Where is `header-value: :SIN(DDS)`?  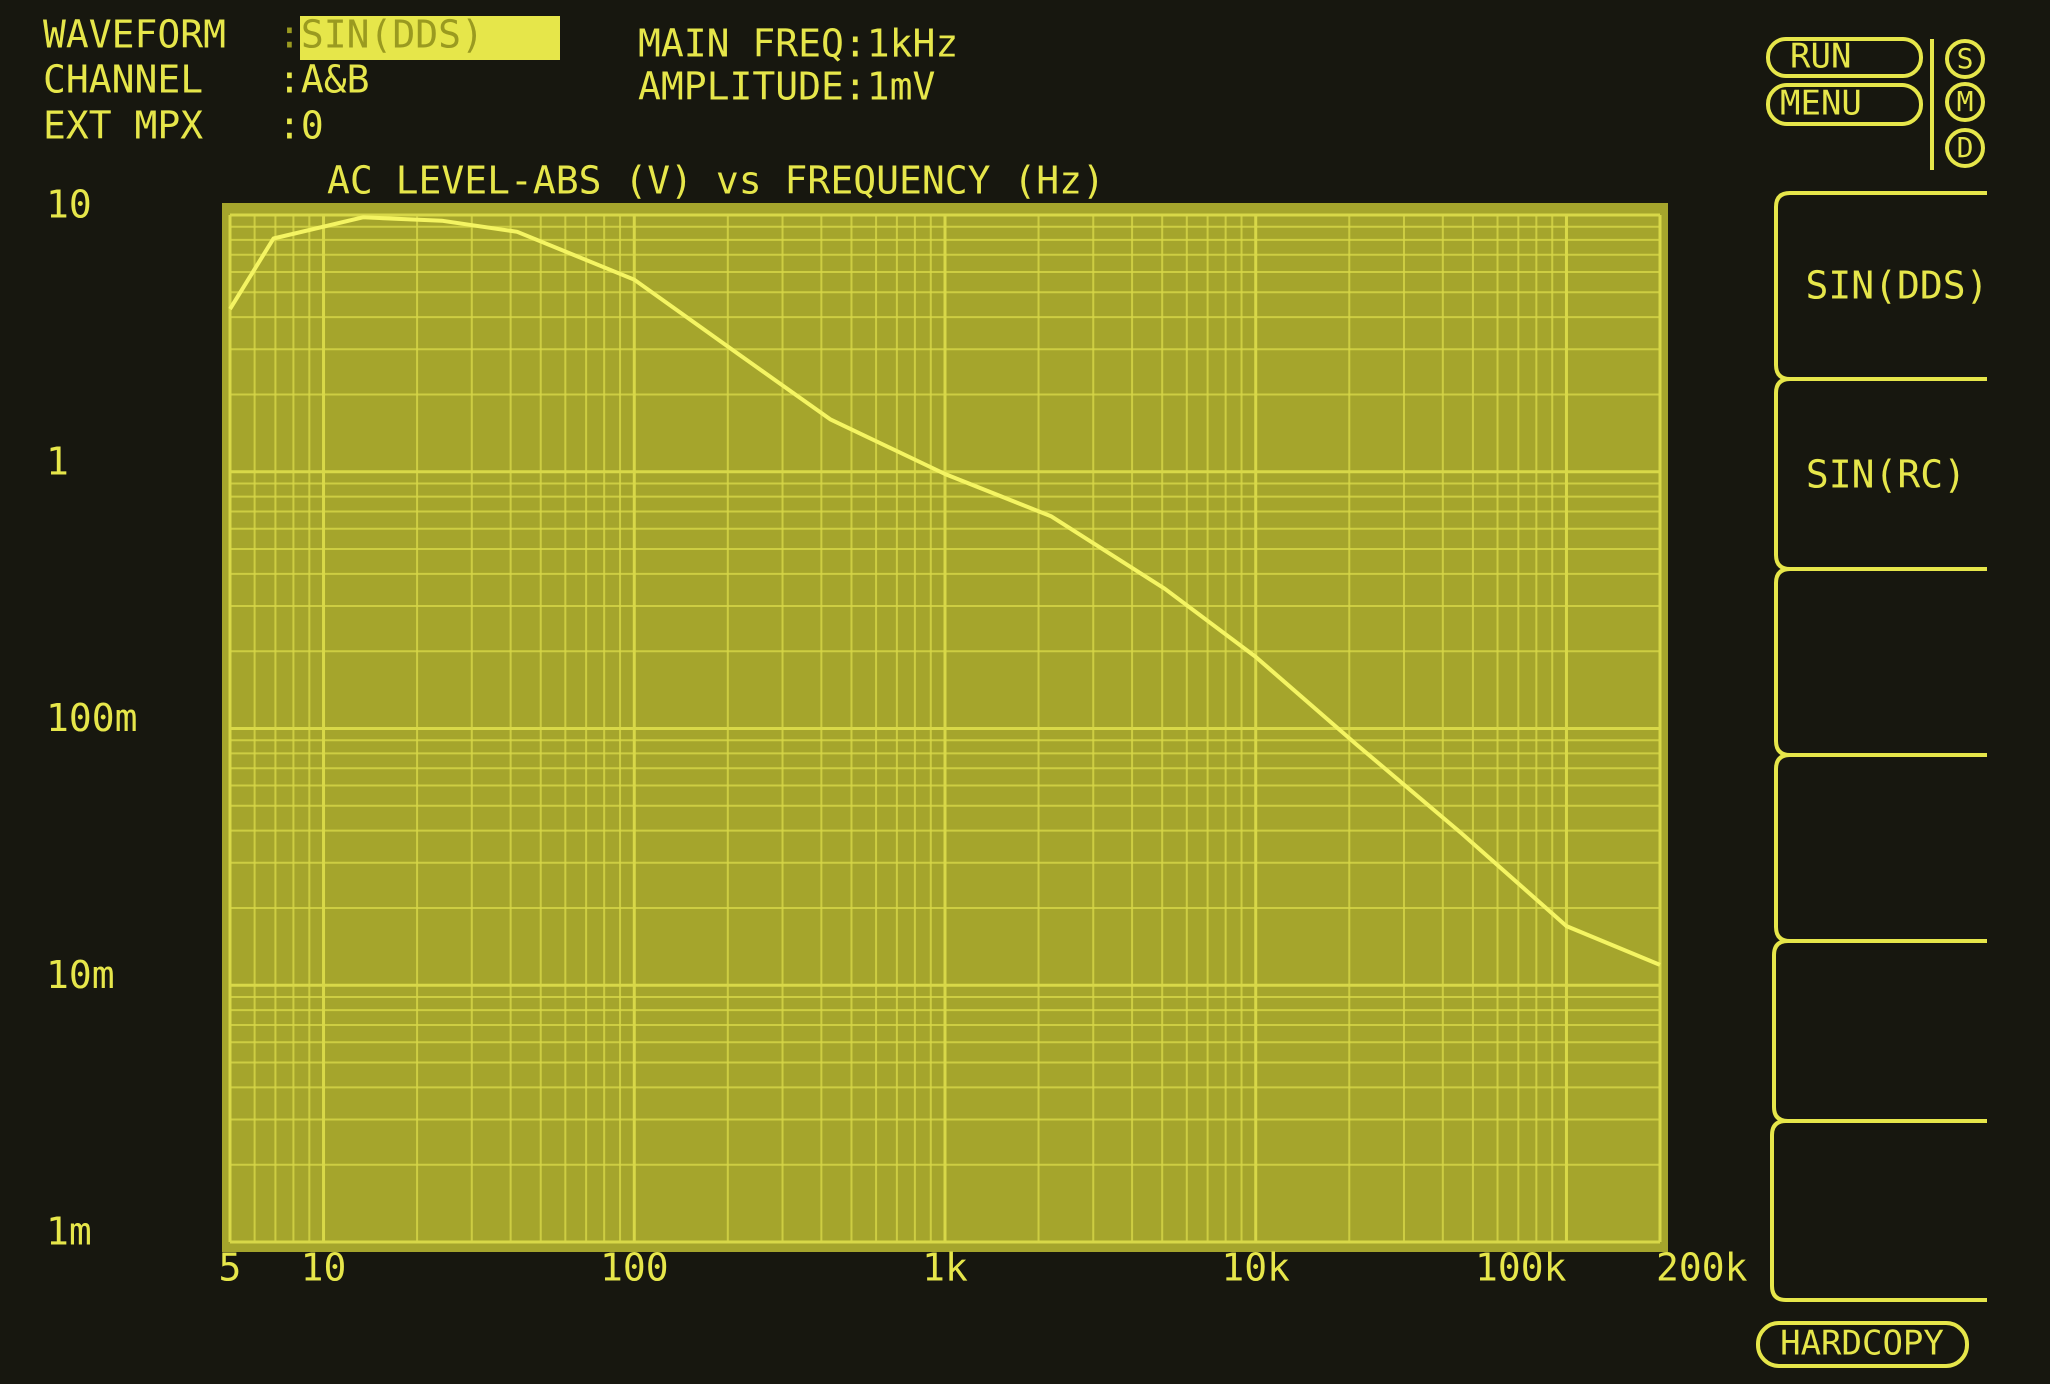 header-value: :SIN(DDS) is located at coordinates (381, 35).